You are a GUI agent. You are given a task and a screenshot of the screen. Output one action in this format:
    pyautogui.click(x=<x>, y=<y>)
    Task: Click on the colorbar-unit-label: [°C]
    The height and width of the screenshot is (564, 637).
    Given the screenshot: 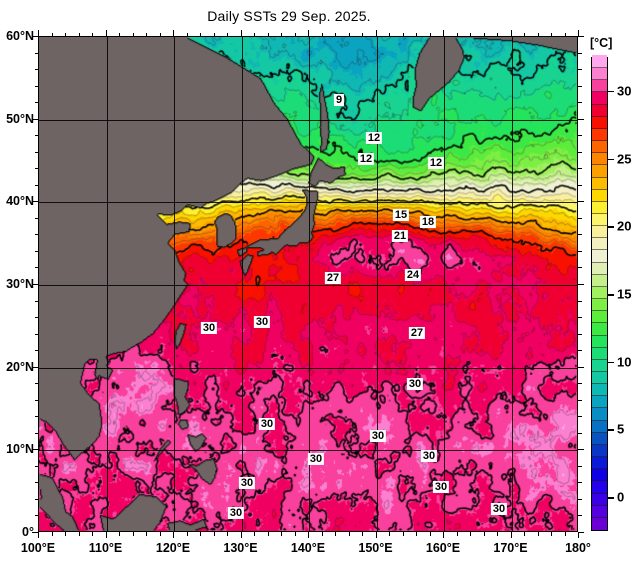 What is the action you would take?
    pyautogui.click(x=601, y=43)
    